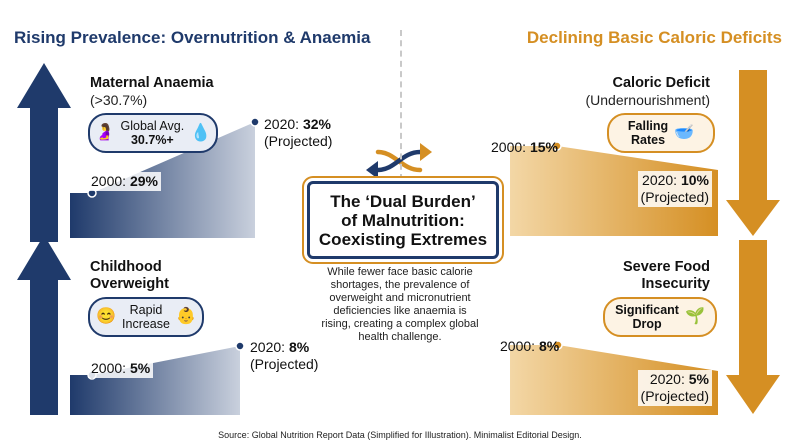 This screenshot has height=447, width=800. What do you see at coordinates (152, 126) in the screenshot?
I see `anaemia-badge-line1: Global Avg.` at bounding box center [152, 126].